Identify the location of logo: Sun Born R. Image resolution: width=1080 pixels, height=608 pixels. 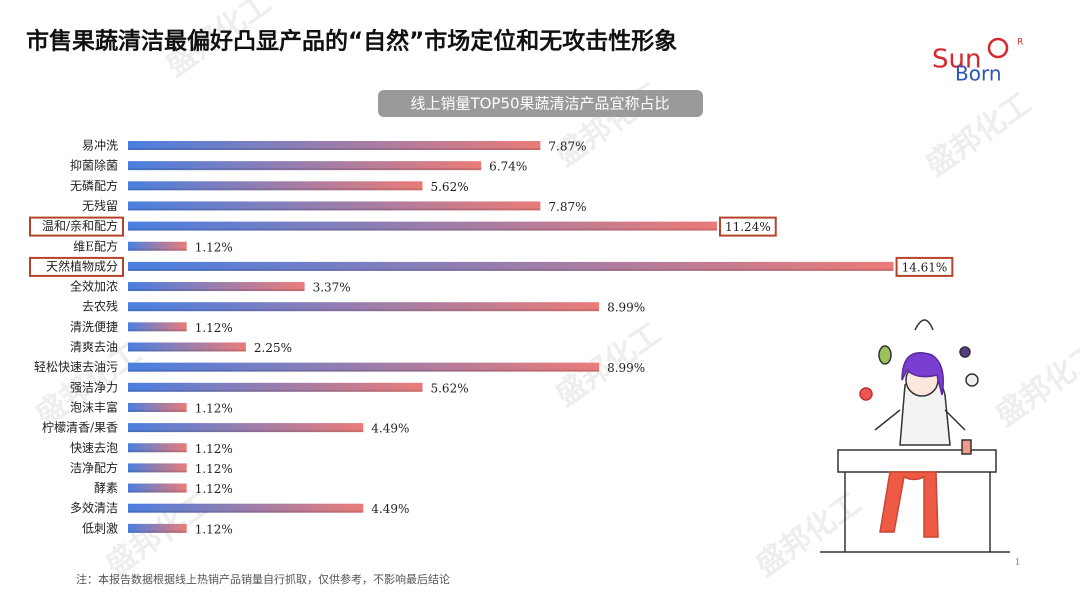
(977, 62).